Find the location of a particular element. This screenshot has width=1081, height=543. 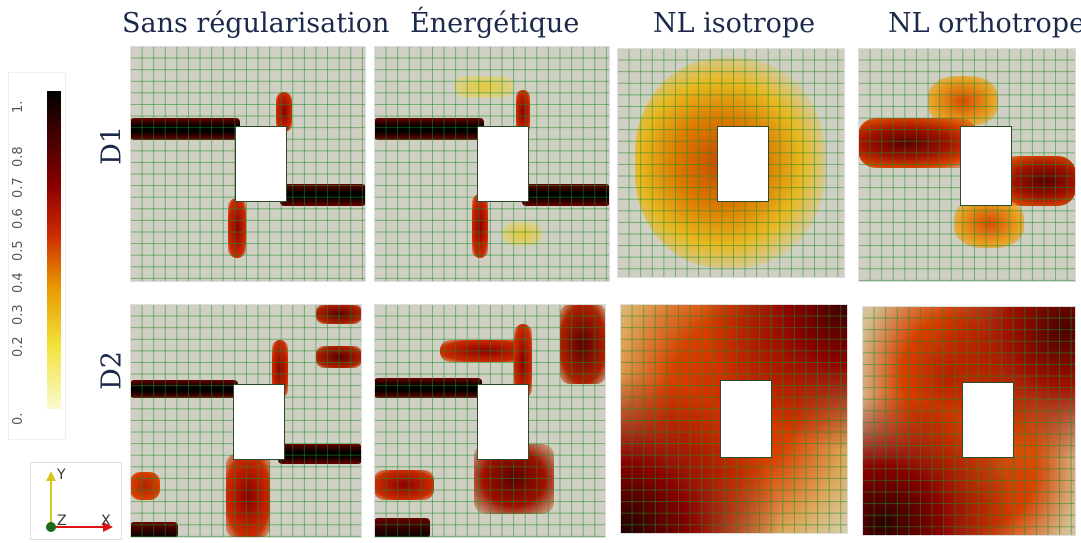

colorbar-tick: 0.6 is located at coordinates (18, 218).